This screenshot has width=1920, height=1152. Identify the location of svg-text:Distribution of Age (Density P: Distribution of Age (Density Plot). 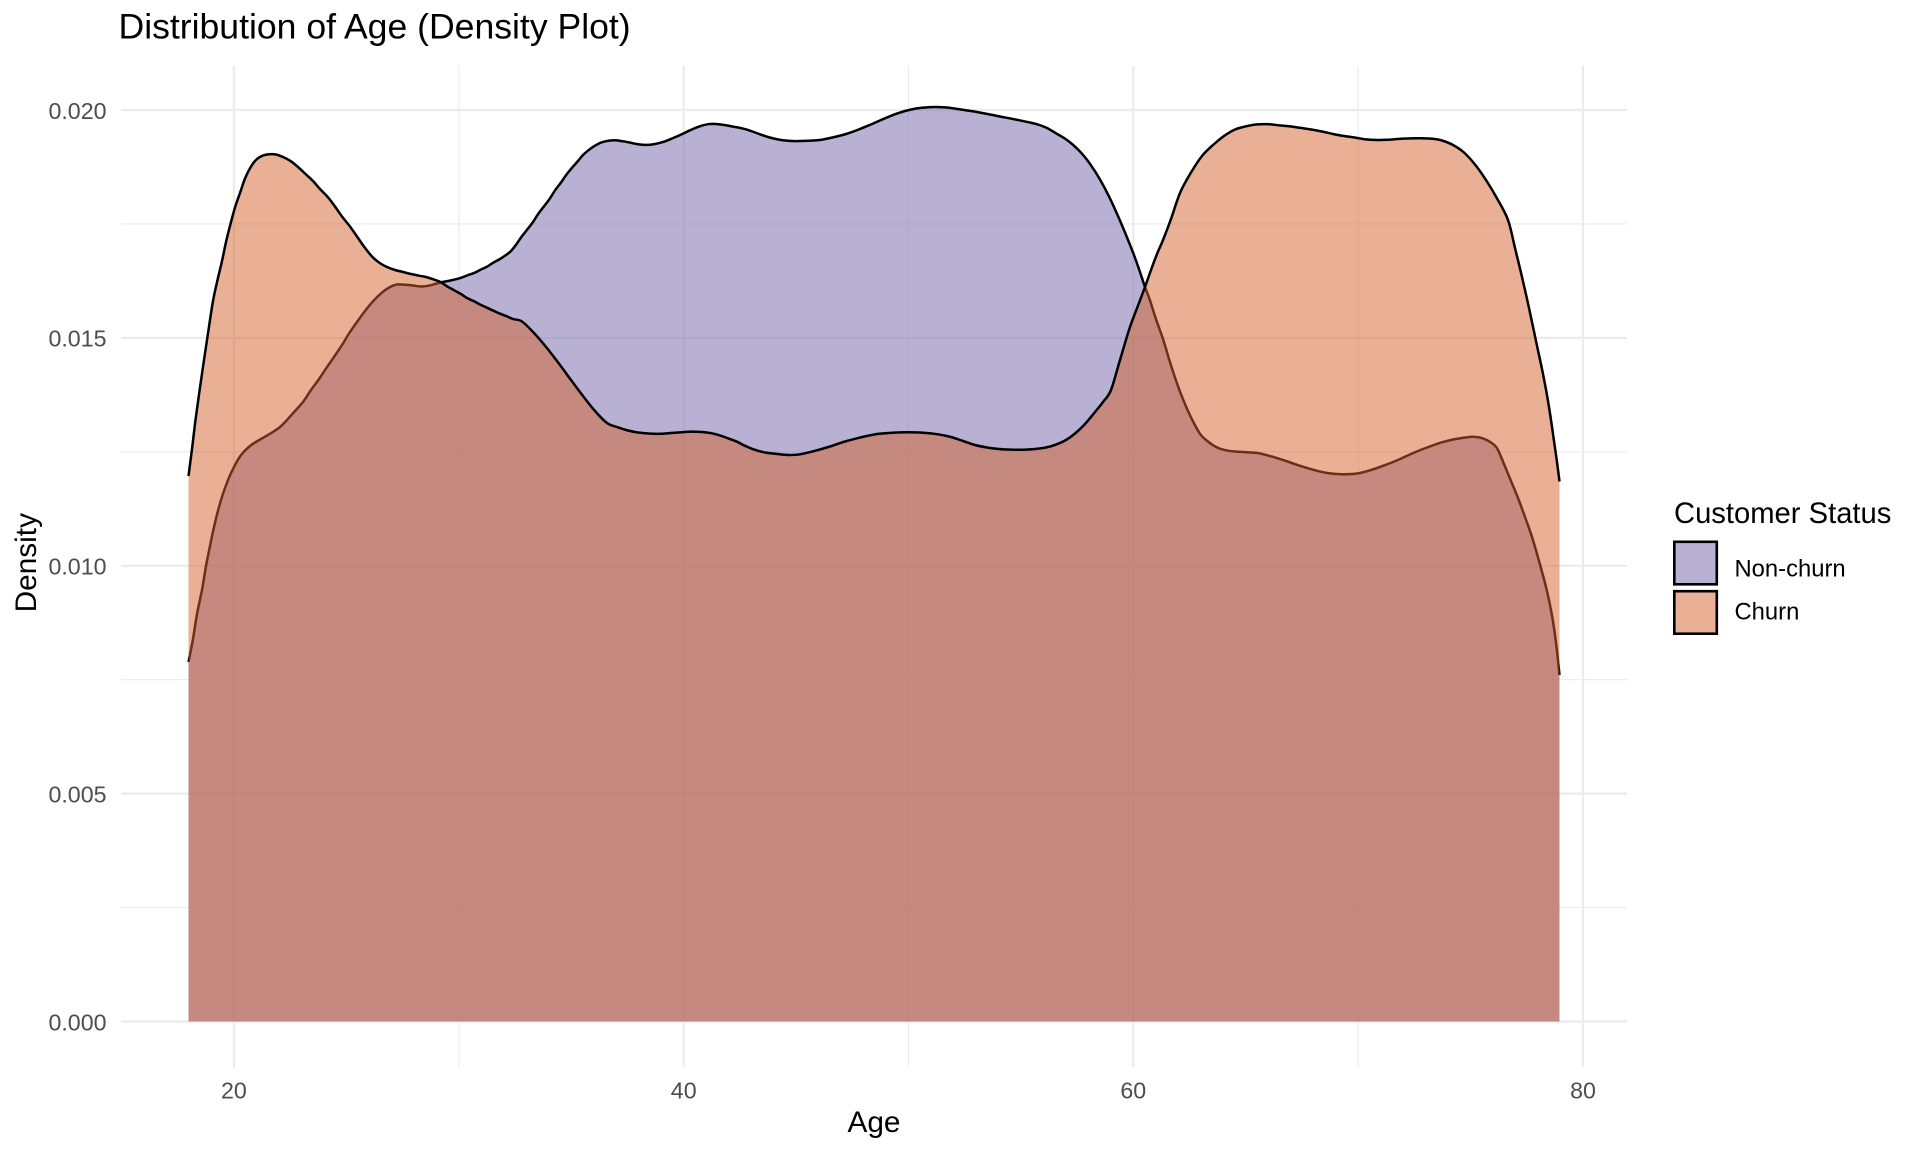
(375, 26).